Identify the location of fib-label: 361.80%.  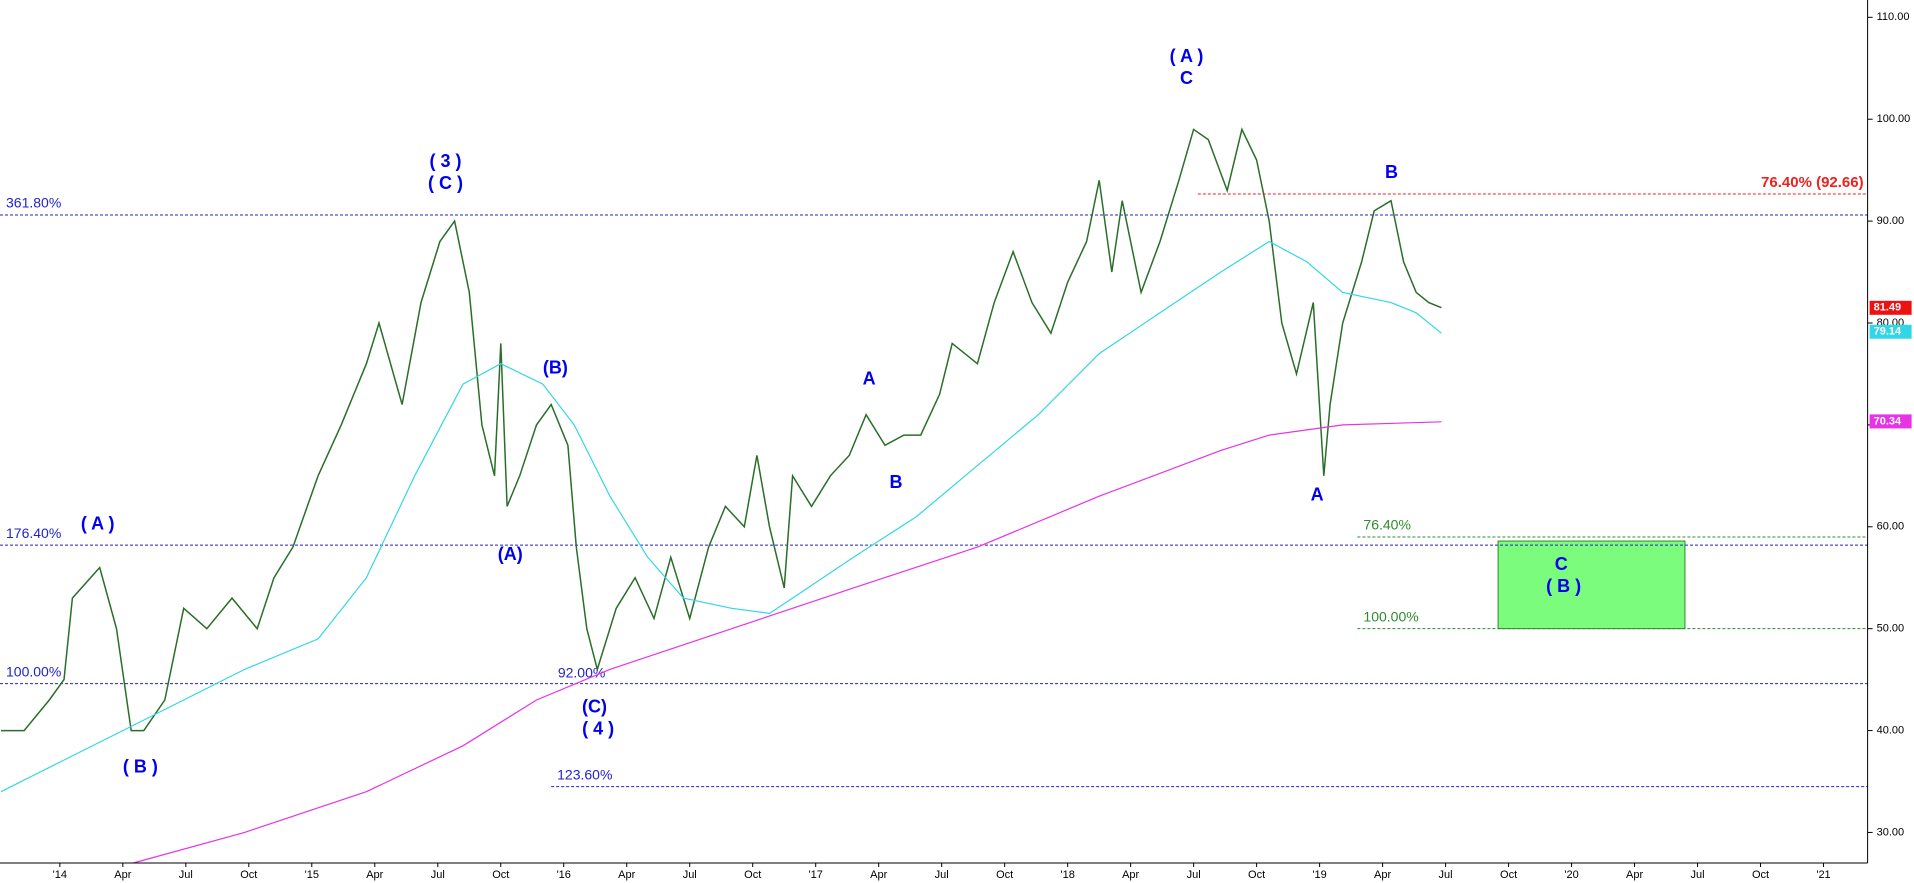
(33, 203).